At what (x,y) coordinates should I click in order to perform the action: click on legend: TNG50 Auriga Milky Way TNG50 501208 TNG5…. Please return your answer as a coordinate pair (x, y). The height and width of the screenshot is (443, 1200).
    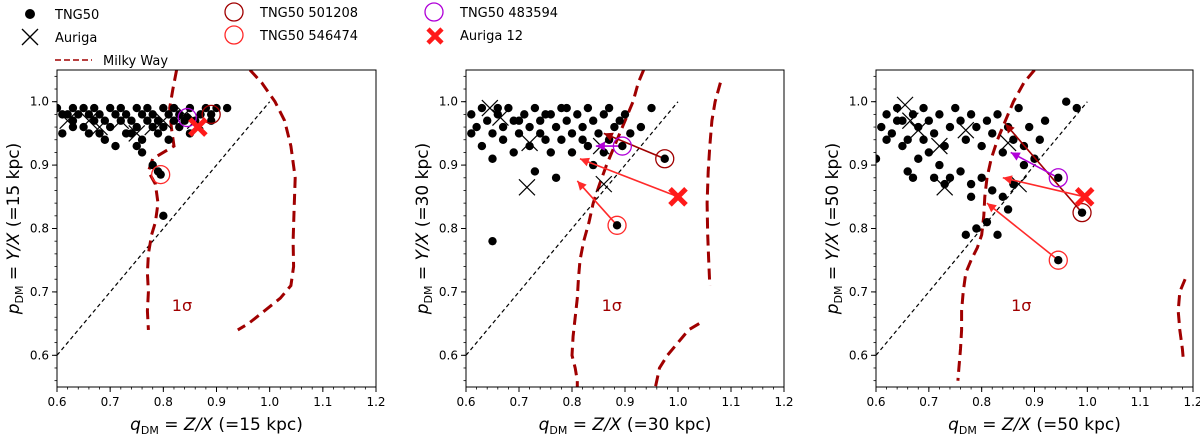
    Looking at the image, I should click on (289, 35).